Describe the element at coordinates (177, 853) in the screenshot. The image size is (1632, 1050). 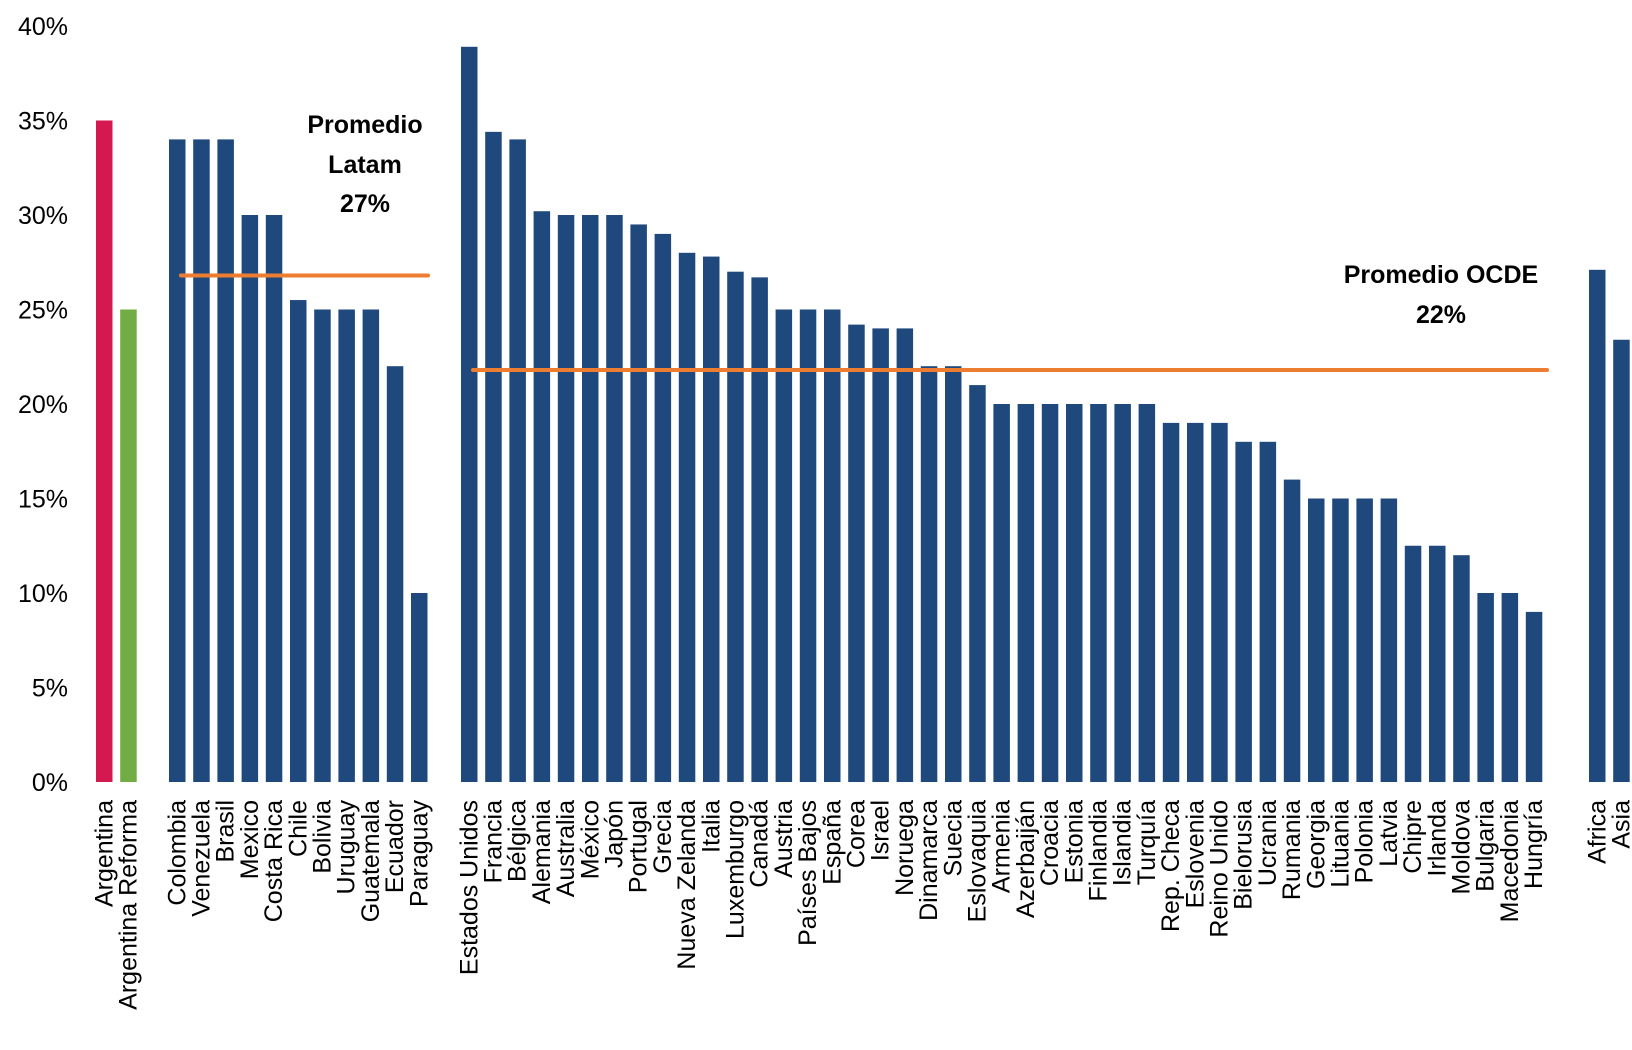
I see `category-label: Colombia` at that location.